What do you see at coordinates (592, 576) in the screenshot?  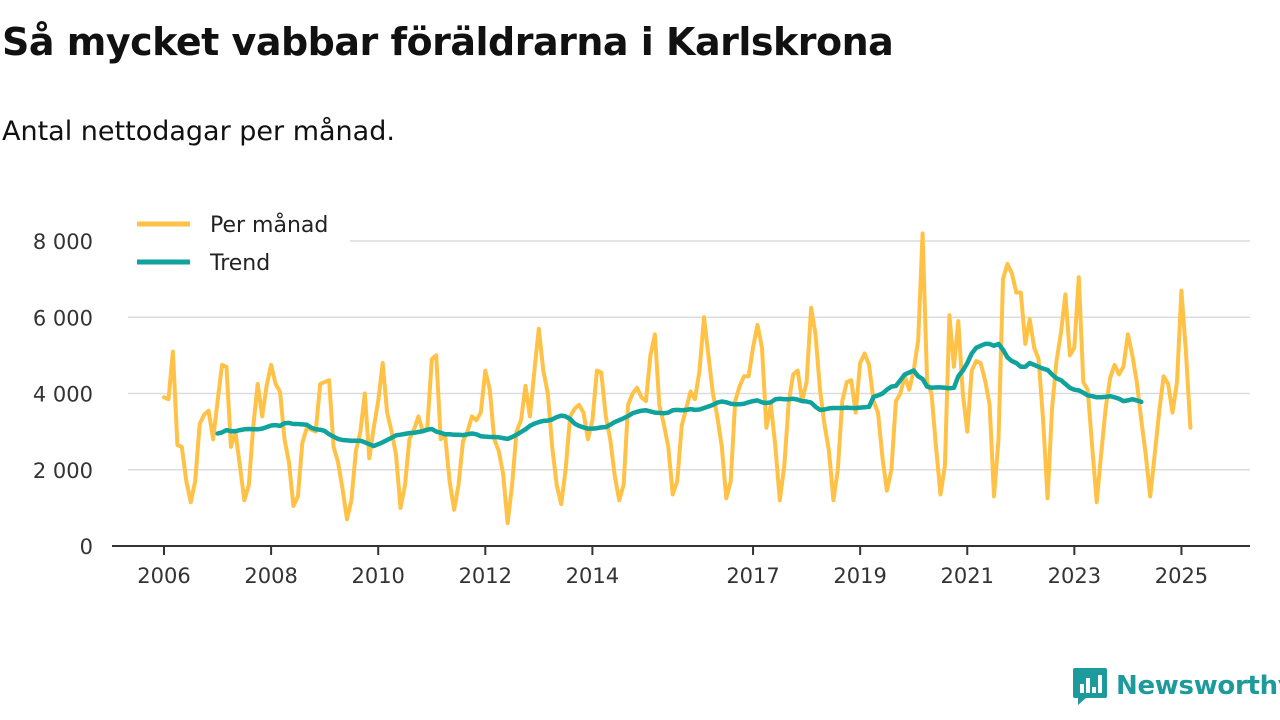 I see `x-tick-label: 2014` at bounding box center [592, 576].